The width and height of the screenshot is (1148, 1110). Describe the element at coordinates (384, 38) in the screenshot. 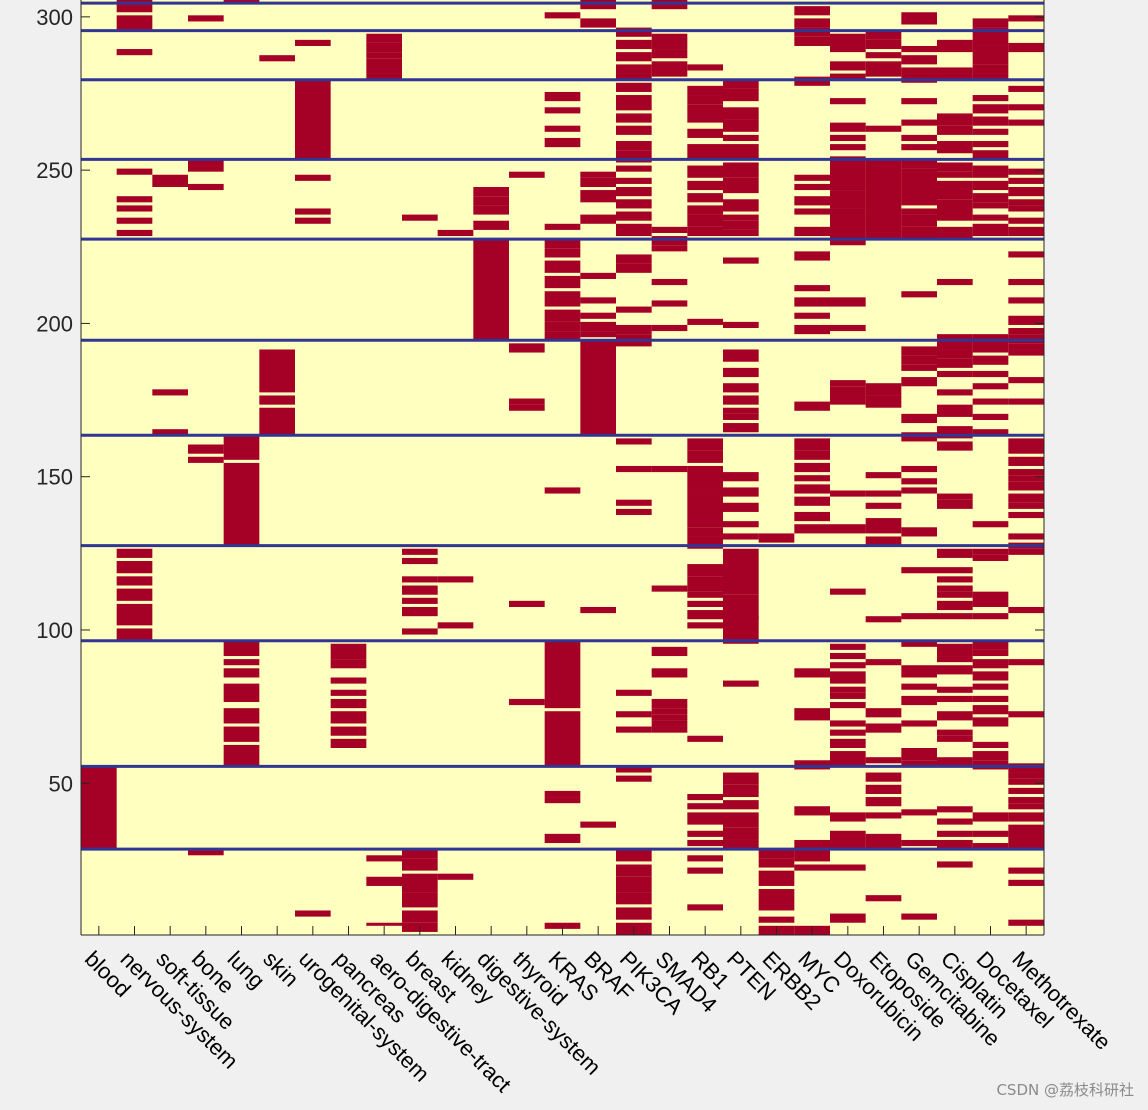

I see `heatmap-cell-aero-digestive-tract` at that location.